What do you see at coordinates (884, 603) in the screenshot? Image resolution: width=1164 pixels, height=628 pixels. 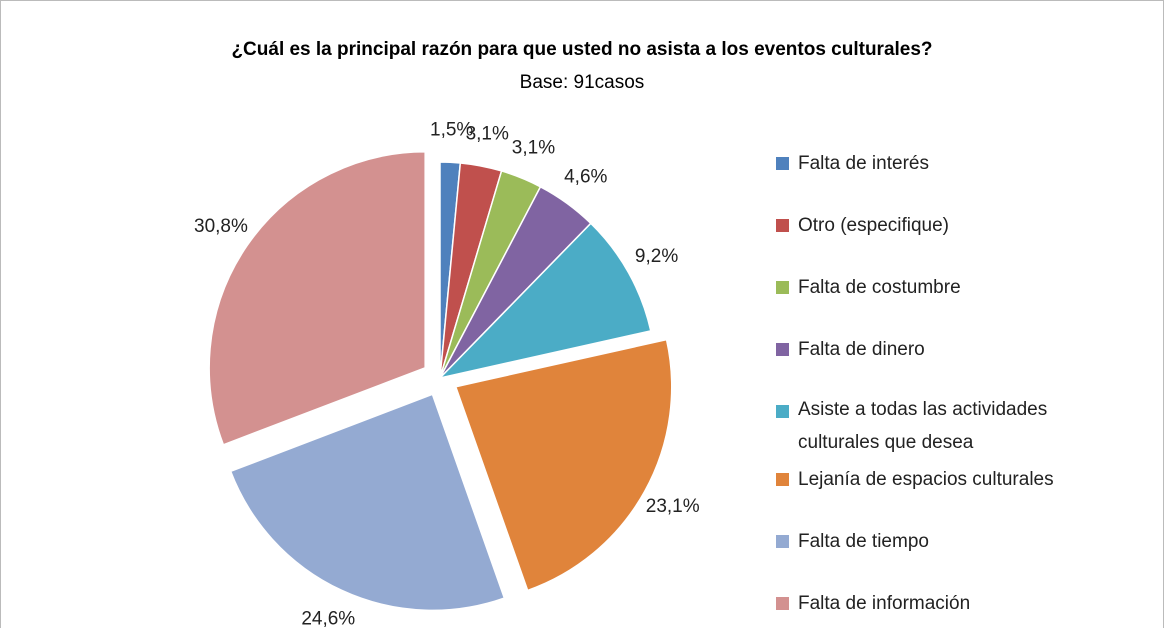 I see `legend-label: Falta de información` at bounding box center [884, 603].